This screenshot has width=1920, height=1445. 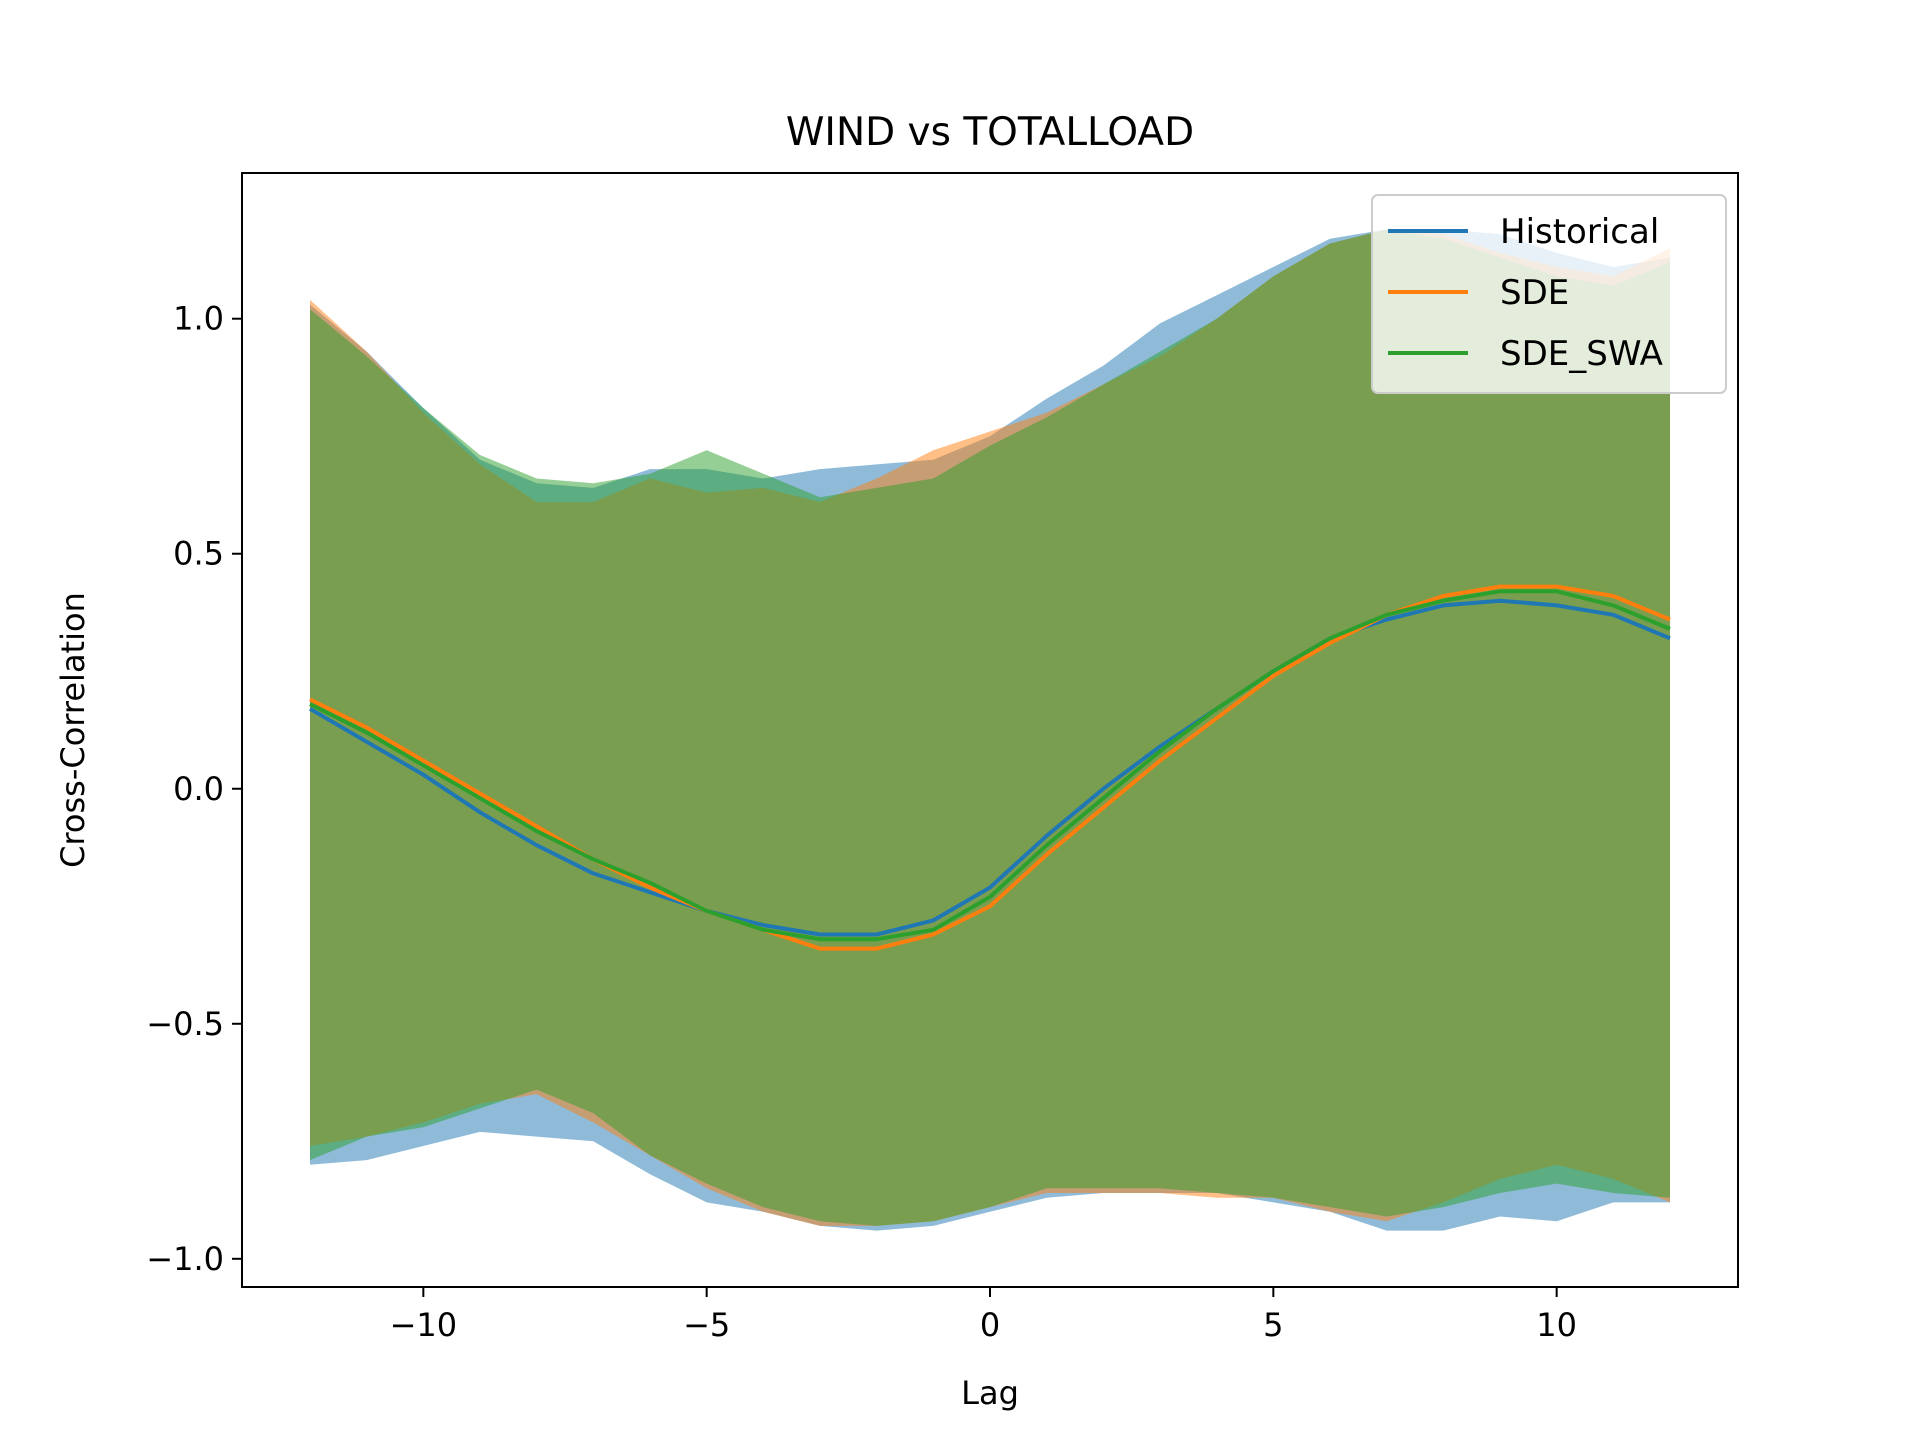 What do you see at coordinates (1273, 1325) in the screenshot?
I see `x-tick-label: 5` at bounding box center [1273, 1325].